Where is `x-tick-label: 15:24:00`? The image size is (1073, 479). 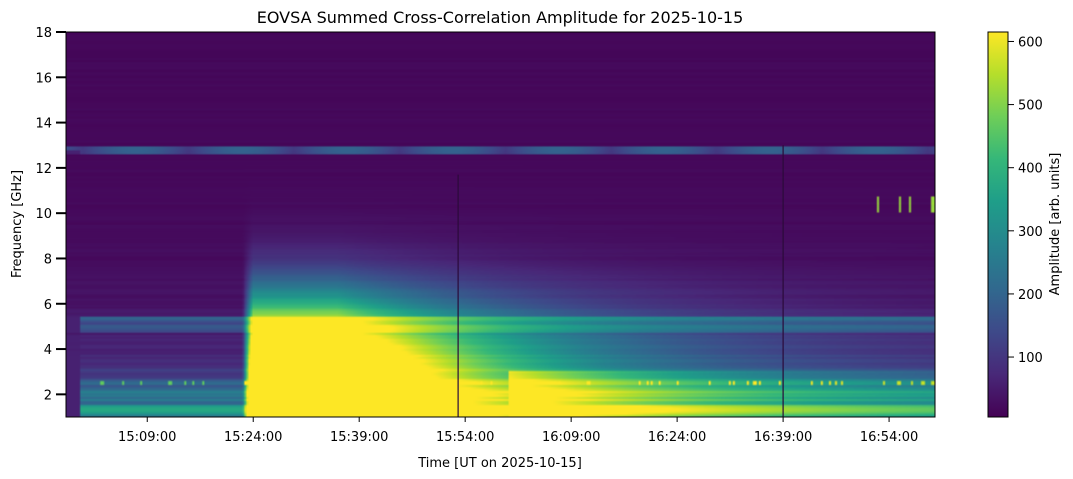 x-tick-label: 15:24:00 is located at coordinates (253, 437).